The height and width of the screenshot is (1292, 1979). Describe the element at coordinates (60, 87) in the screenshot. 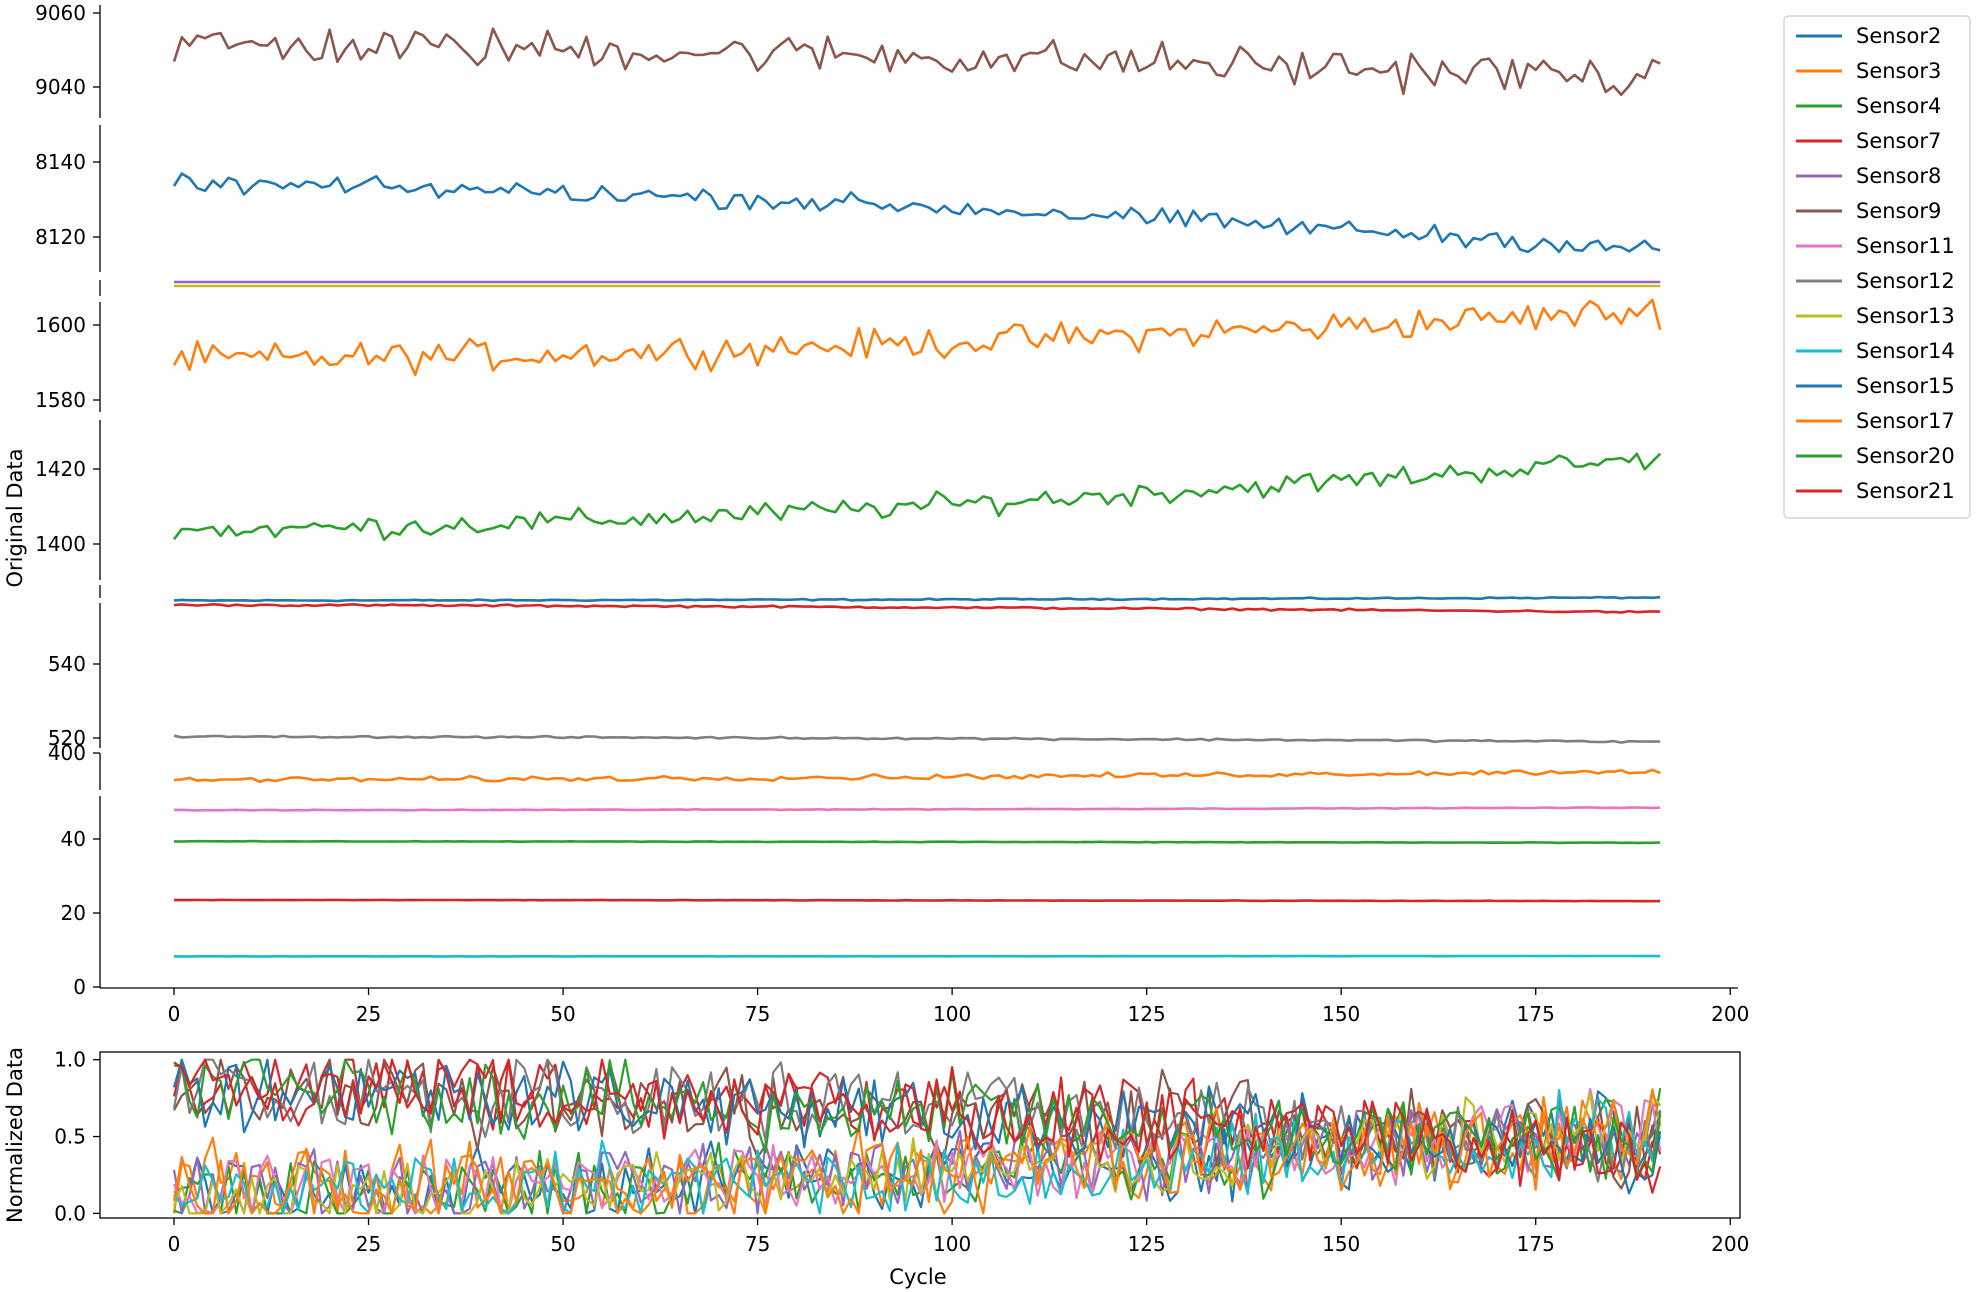

I see `y-tick-label: 9040` at that location.